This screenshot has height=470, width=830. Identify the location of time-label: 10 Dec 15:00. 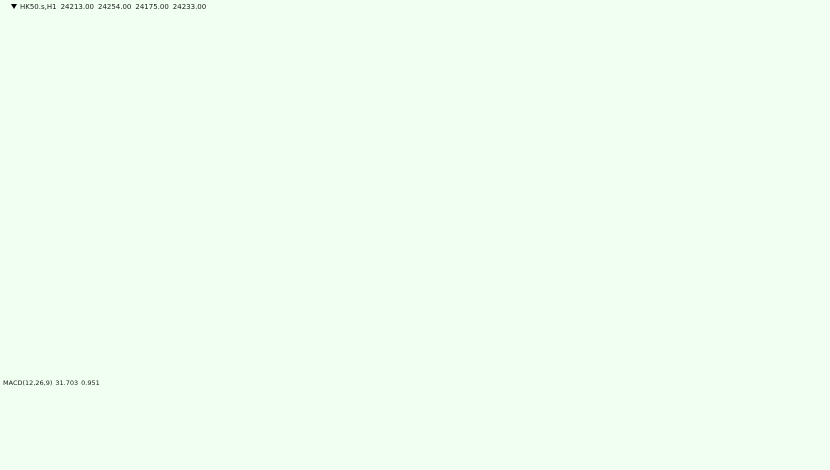
(729, 464).